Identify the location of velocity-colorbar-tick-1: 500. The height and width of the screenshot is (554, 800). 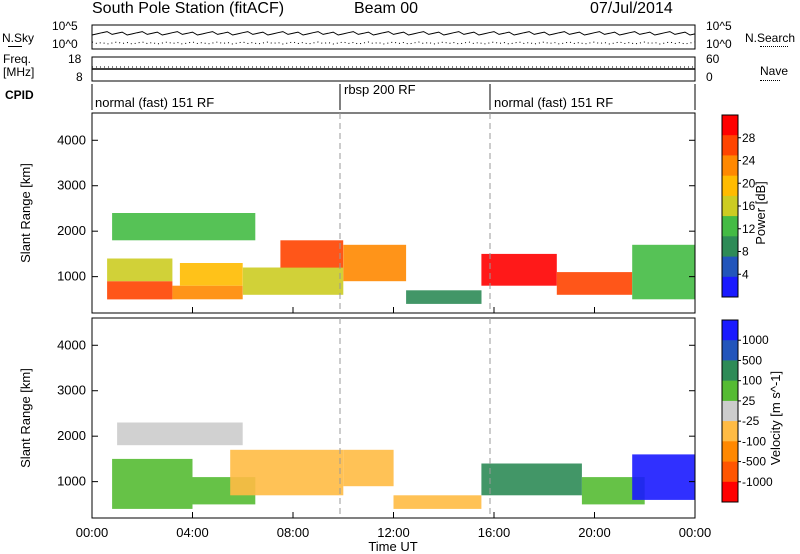
(752, 360).